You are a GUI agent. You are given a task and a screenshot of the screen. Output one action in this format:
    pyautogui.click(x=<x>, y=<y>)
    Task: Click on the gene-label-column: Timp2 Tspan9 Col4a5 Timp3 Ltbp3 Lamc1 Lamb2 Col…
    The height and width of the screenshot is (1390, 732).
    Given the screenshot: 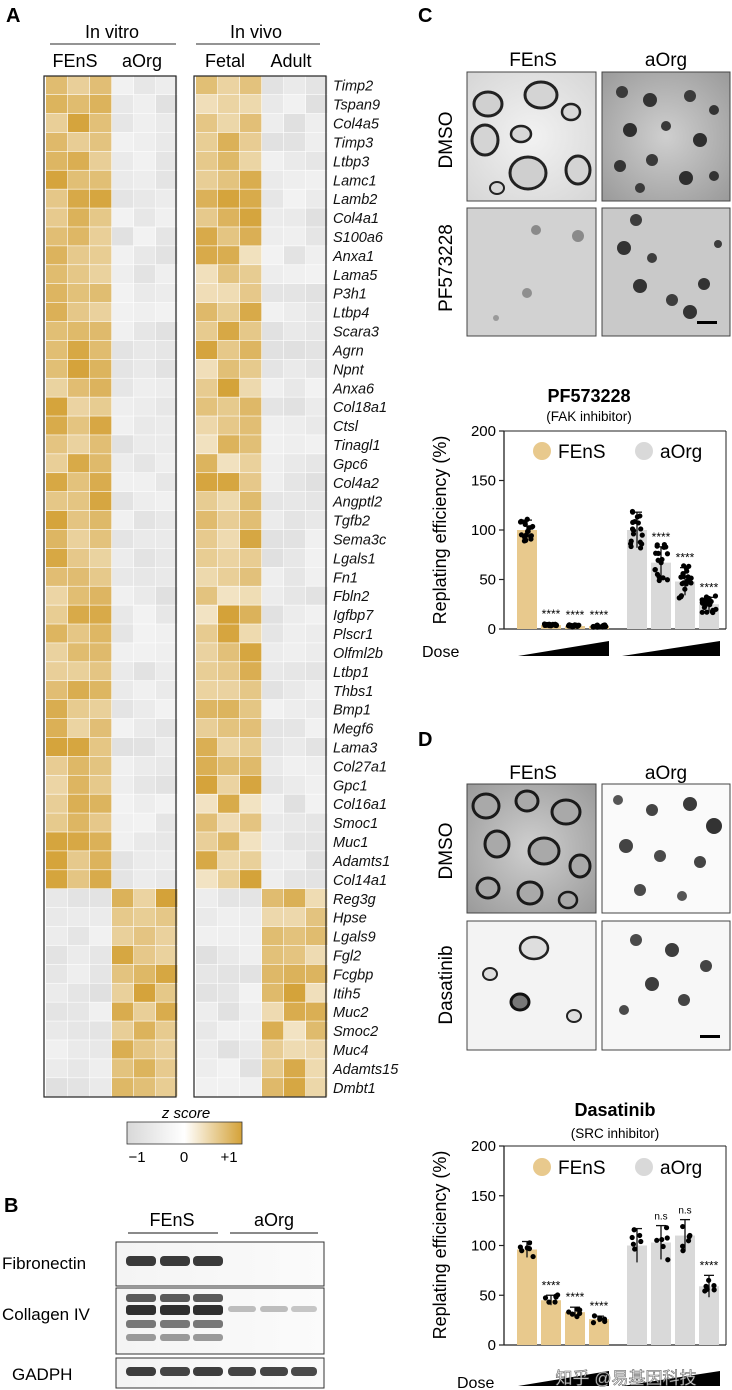 What is the action you would take?
    pyautogui.click(x=365, y=588)
    